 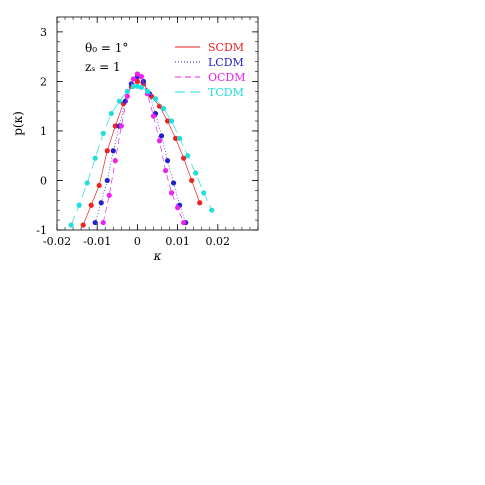 I want to click on legend-label: OCDM, so click(x=227, y=77).